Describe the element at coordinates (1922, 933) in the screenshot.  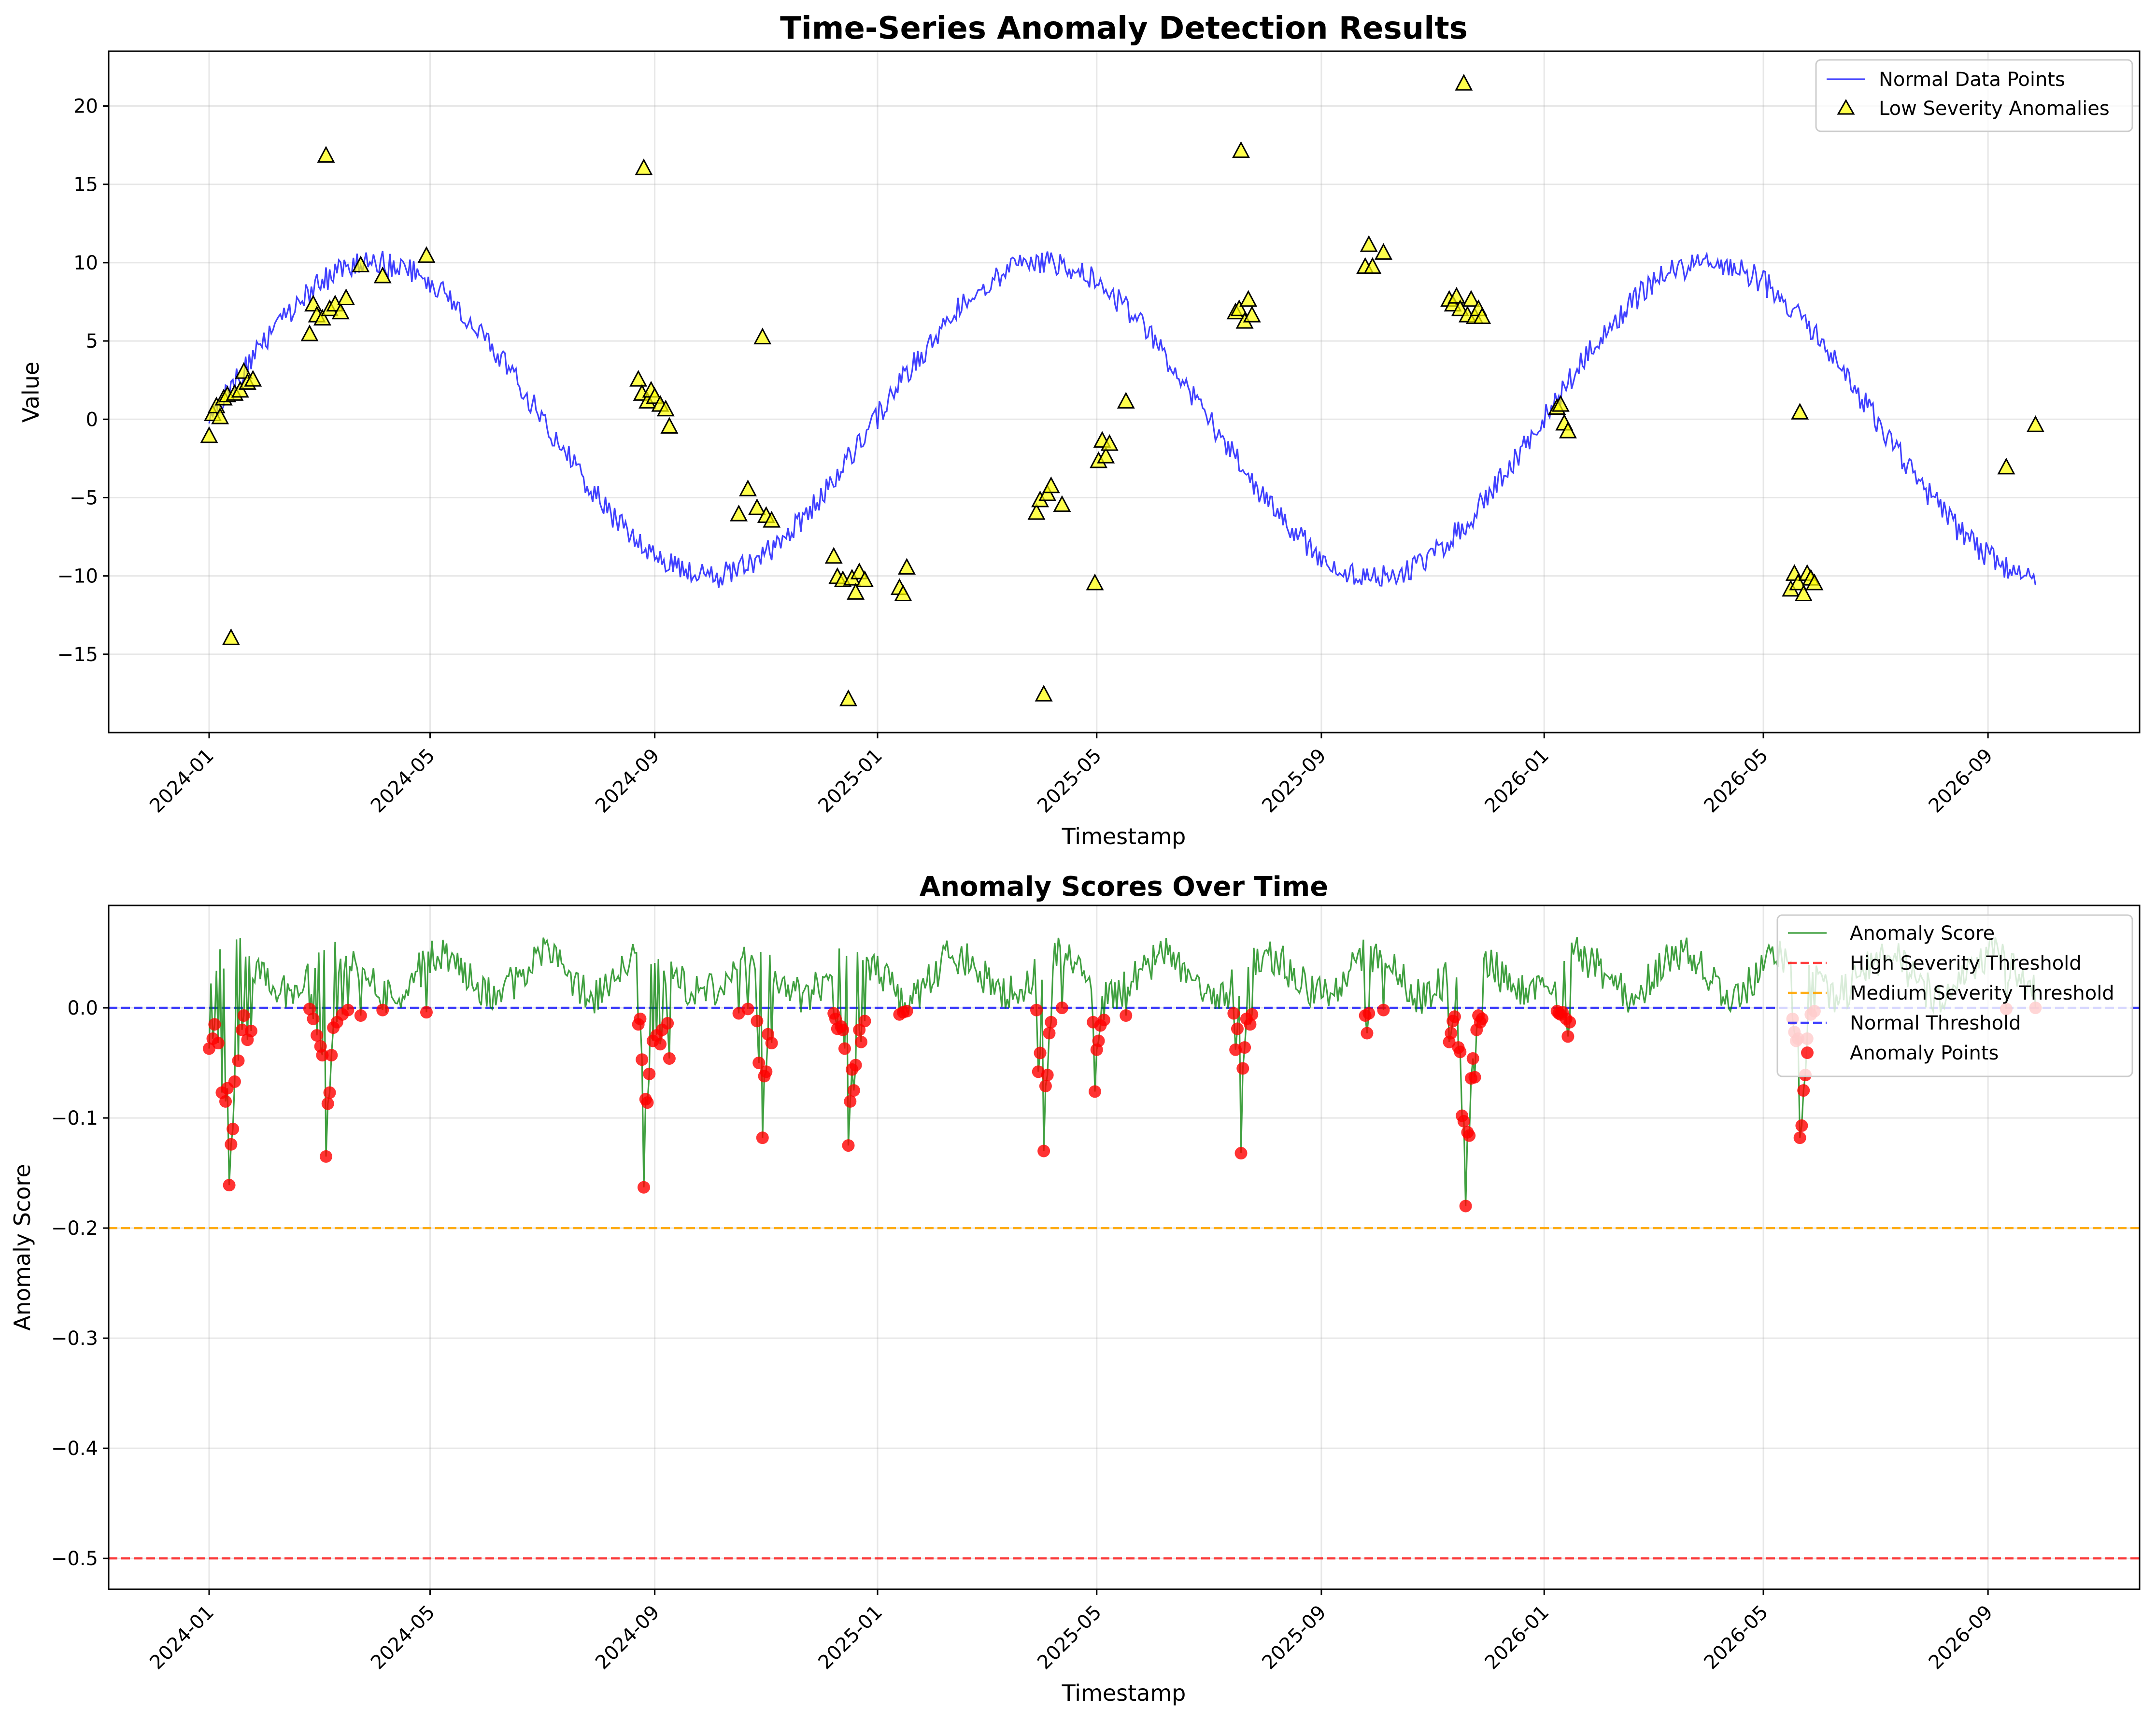
I see `legend-anomaly-score-label: Anomaly Score` at that location.